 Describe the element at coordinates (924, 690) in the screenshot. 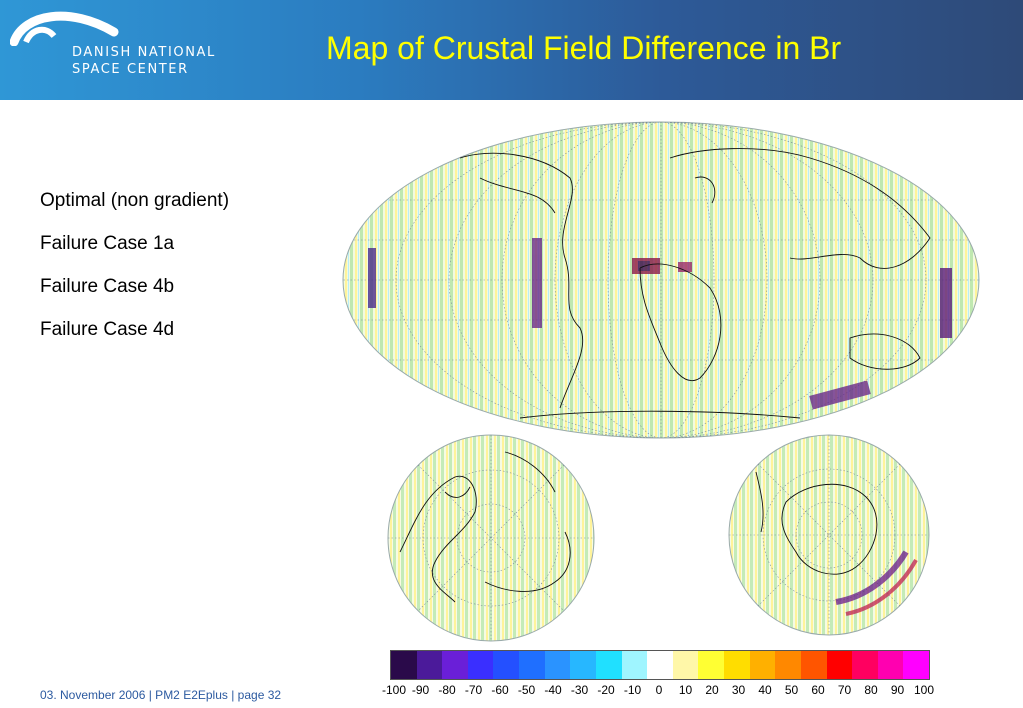

I see `colorbar-tick-label: 100` at that location.